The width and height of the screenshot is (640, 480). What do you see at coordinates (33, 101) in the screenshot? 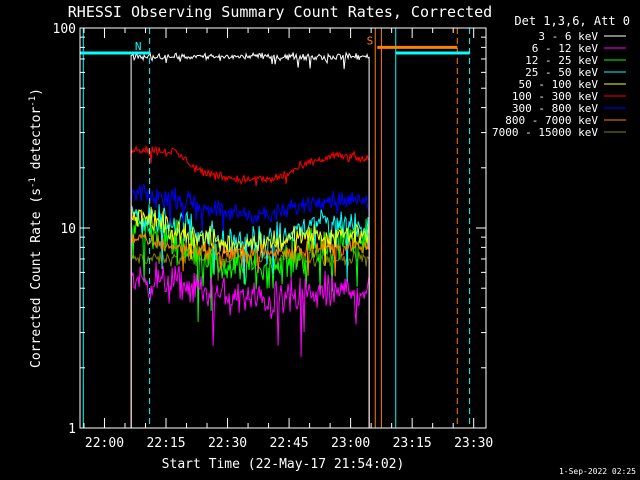
I see `y-axis-label-sup2: -1` at bounding box center [33, 101].